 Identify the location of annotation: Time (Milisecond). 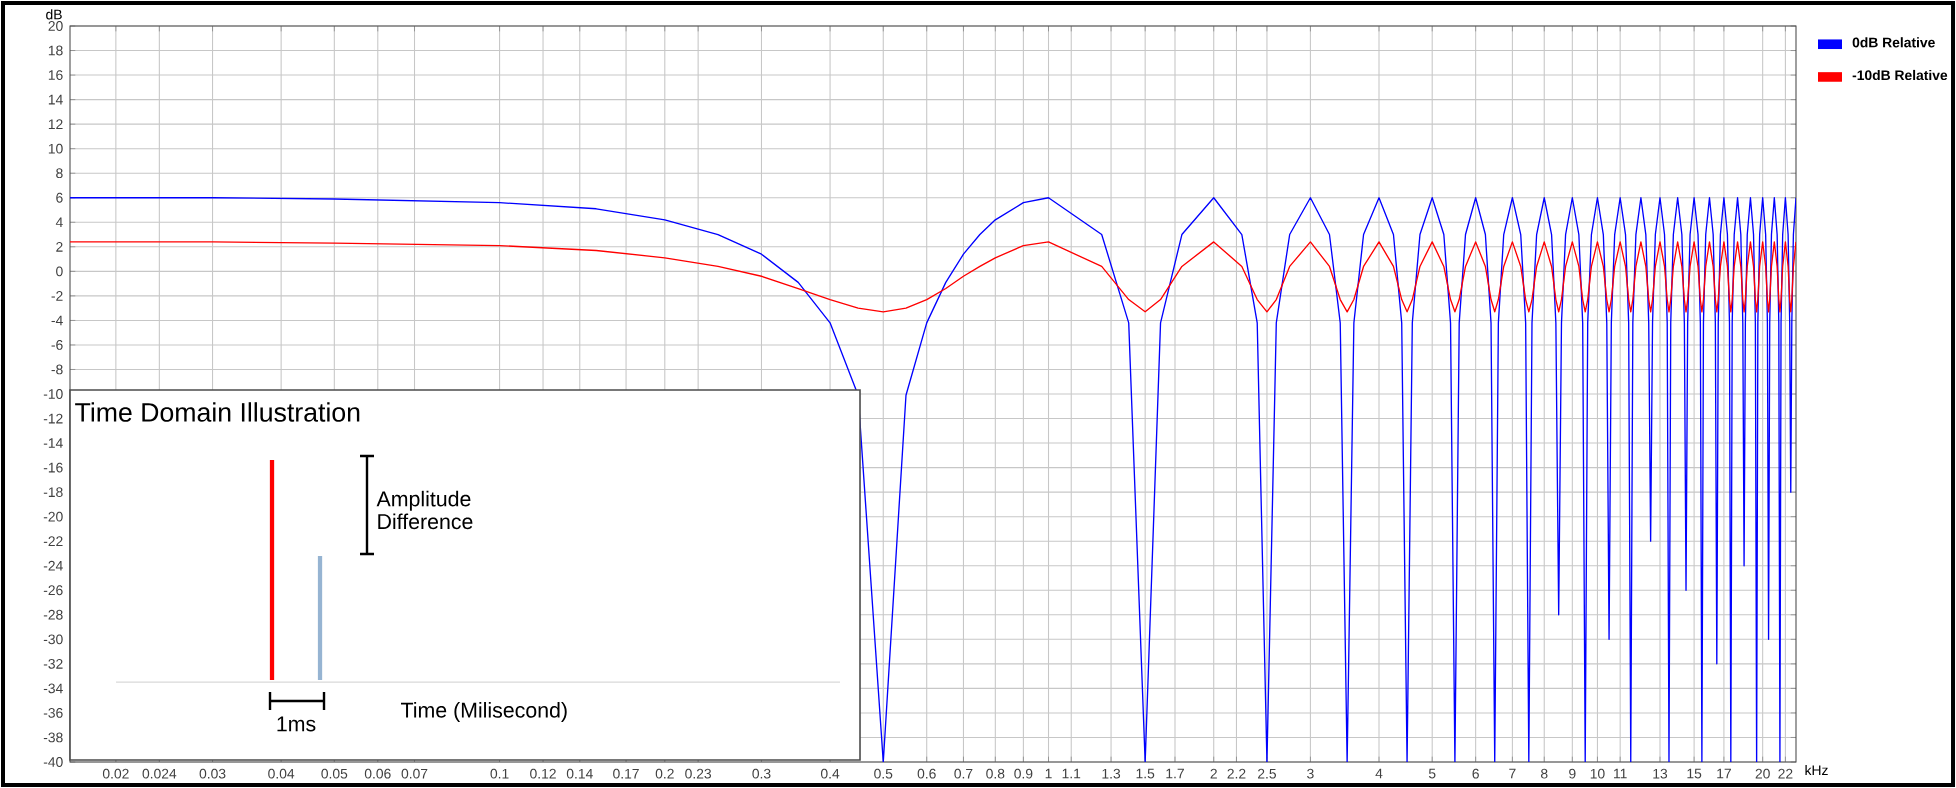
(484, 712).